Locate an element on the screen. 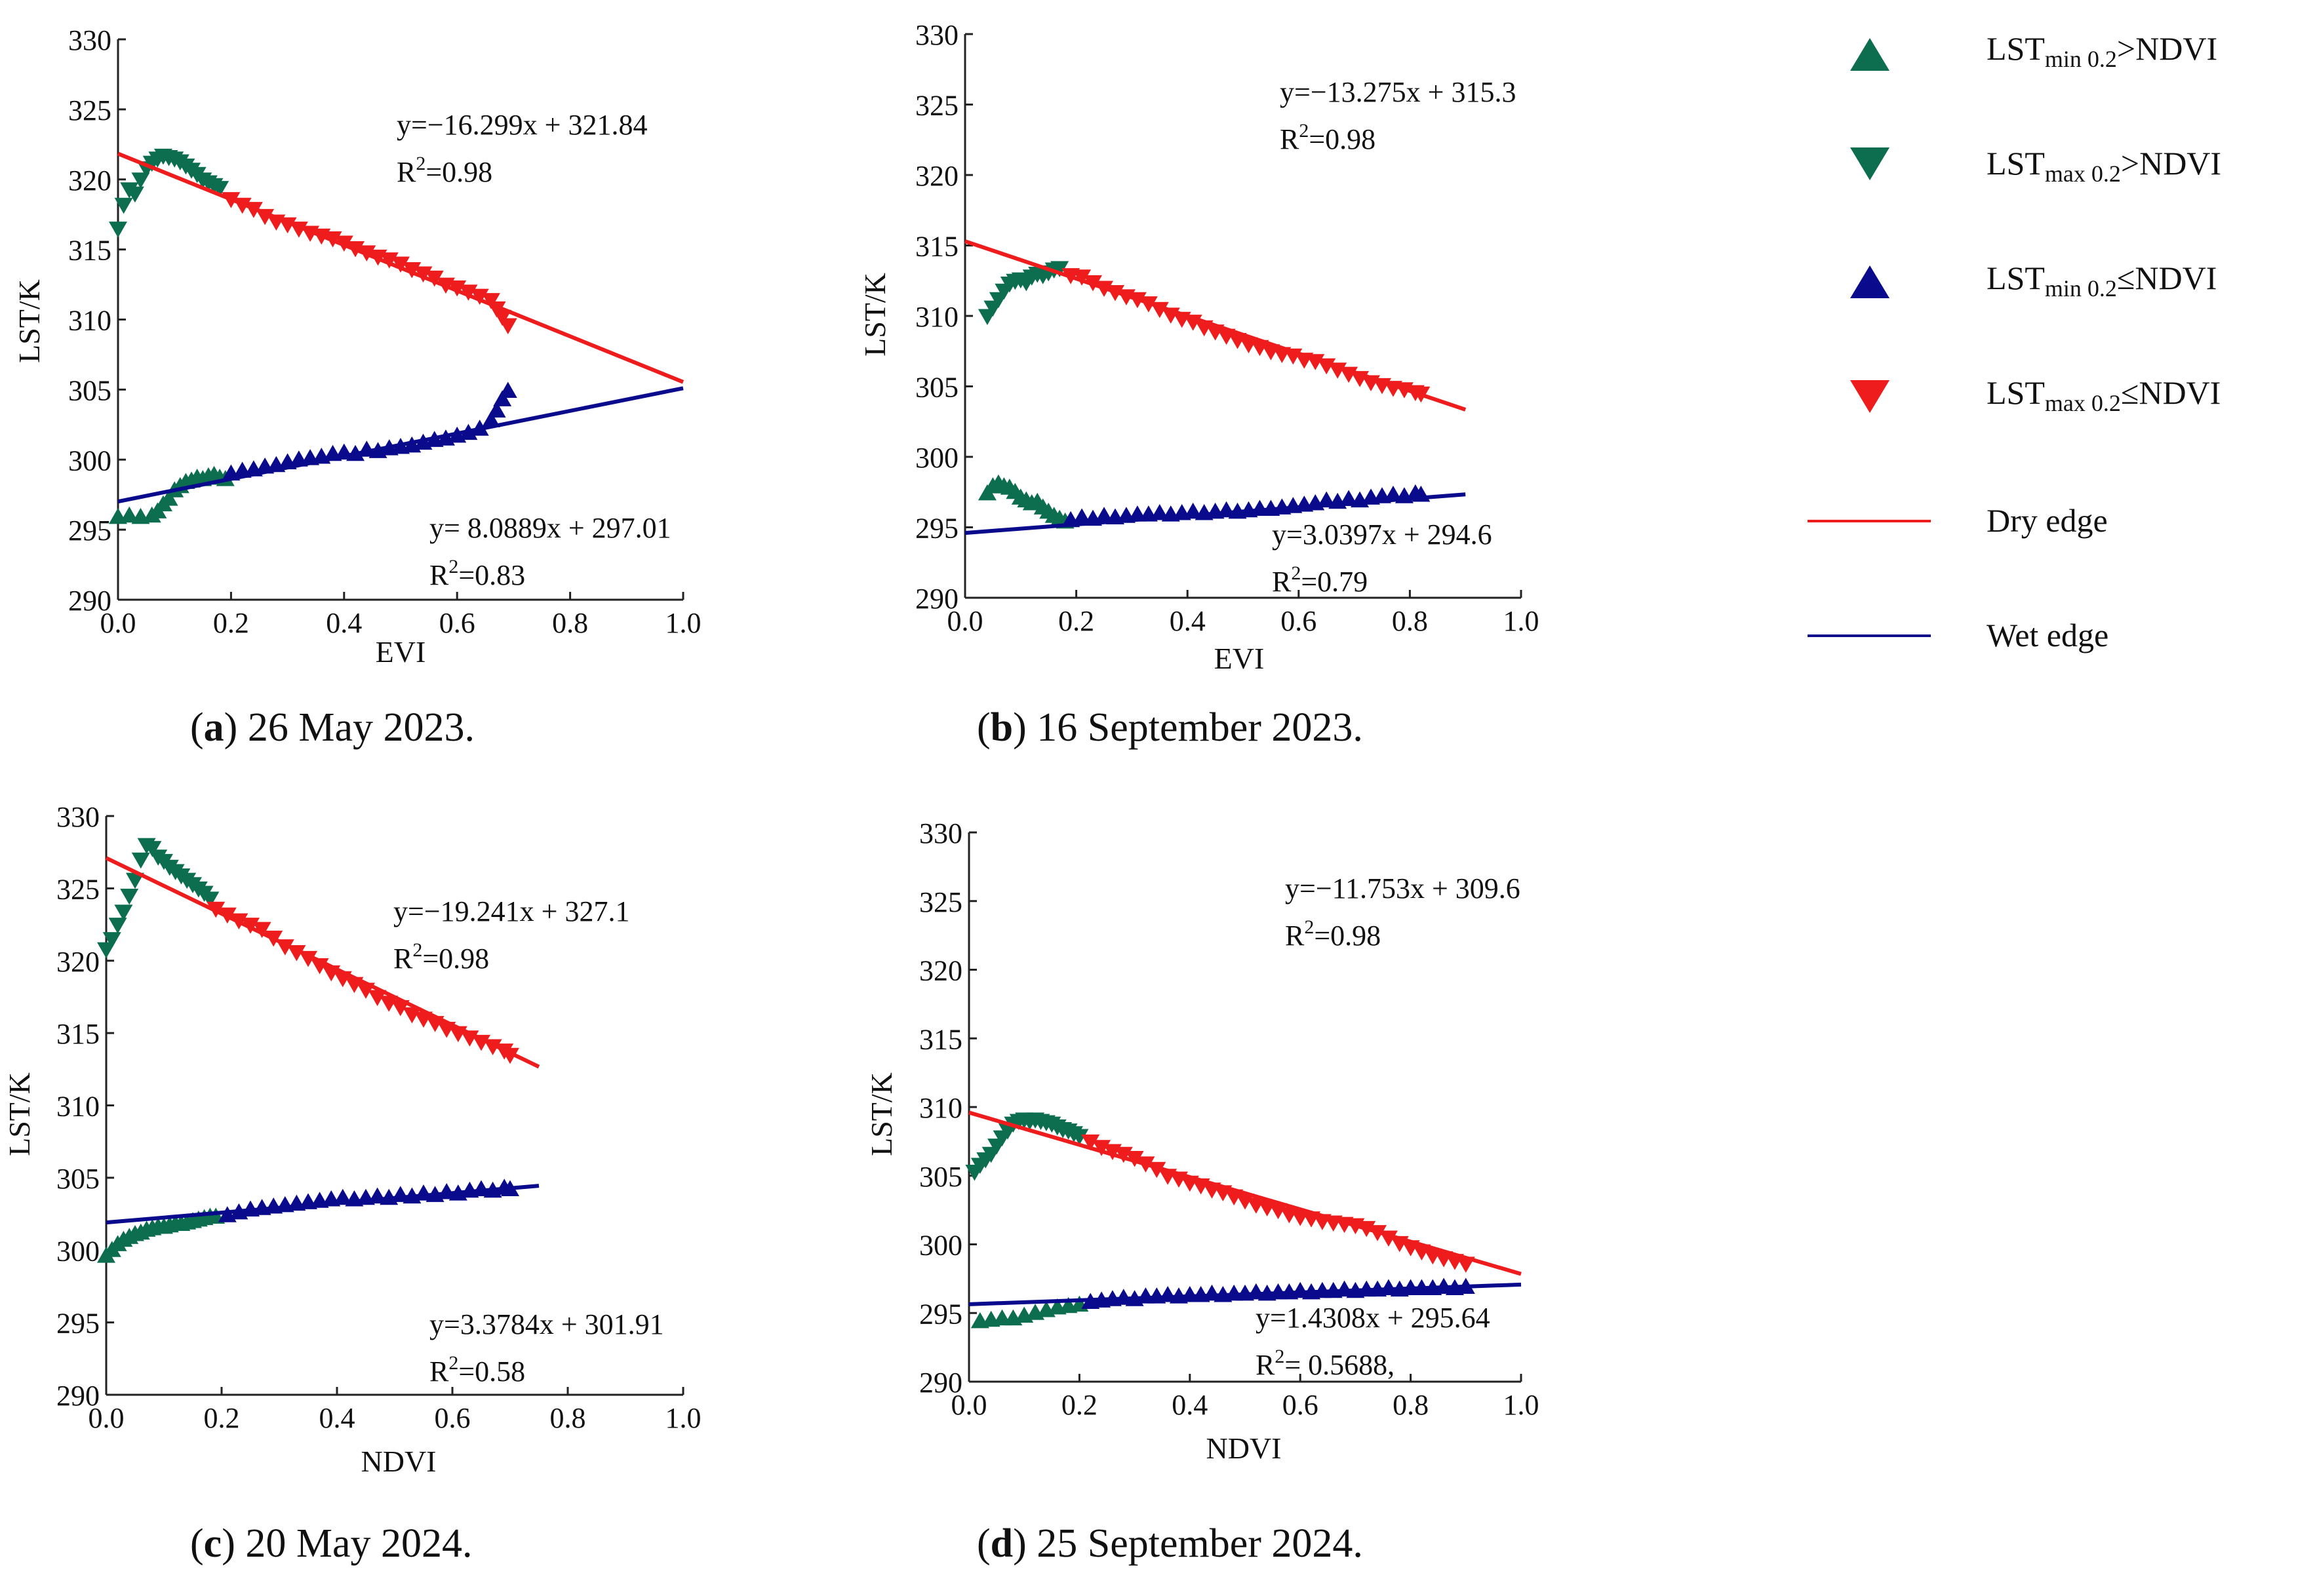 This screenshot has width=2315, height=1596. wet-edge-r2: R2=0.83 is located at coordinates (477, 573).